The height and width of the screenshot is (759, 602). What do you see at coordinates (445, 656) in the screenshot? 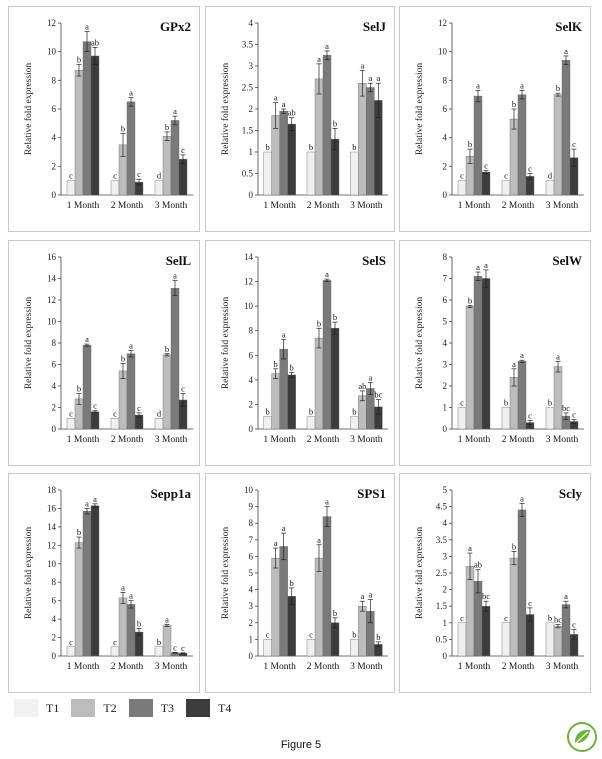
I see `y-tick-label: 0` at bounding box center [445, 656].